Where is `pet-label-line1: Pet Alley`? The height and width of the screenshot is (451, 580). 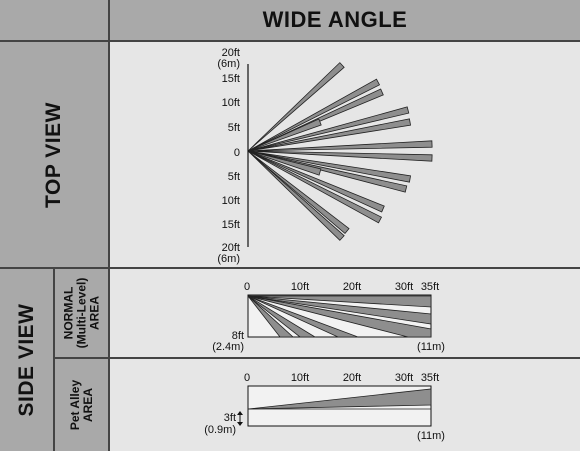 pet-label-line1: Pet Alley is located at coordinates (74, 405).